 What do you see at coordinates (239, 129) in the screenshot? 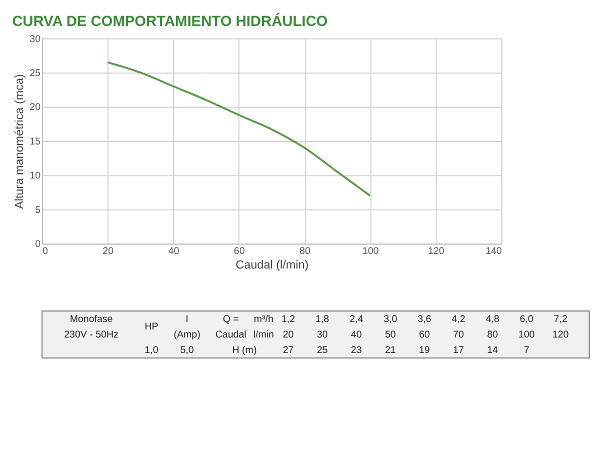
I see `line-series` at bounding box center [239, 129].